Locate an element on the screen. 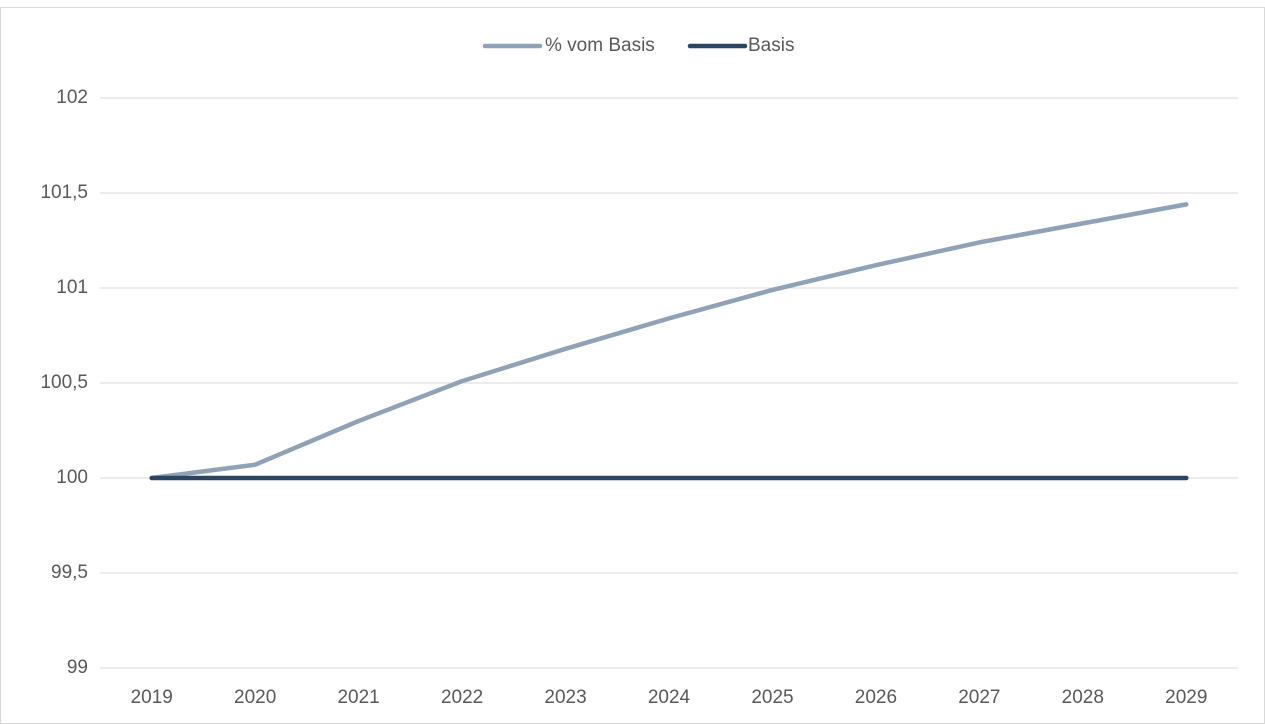 This screenshot has height=724, width=1265. x-tick-label: 2022 is located at coordinates (462, 697).